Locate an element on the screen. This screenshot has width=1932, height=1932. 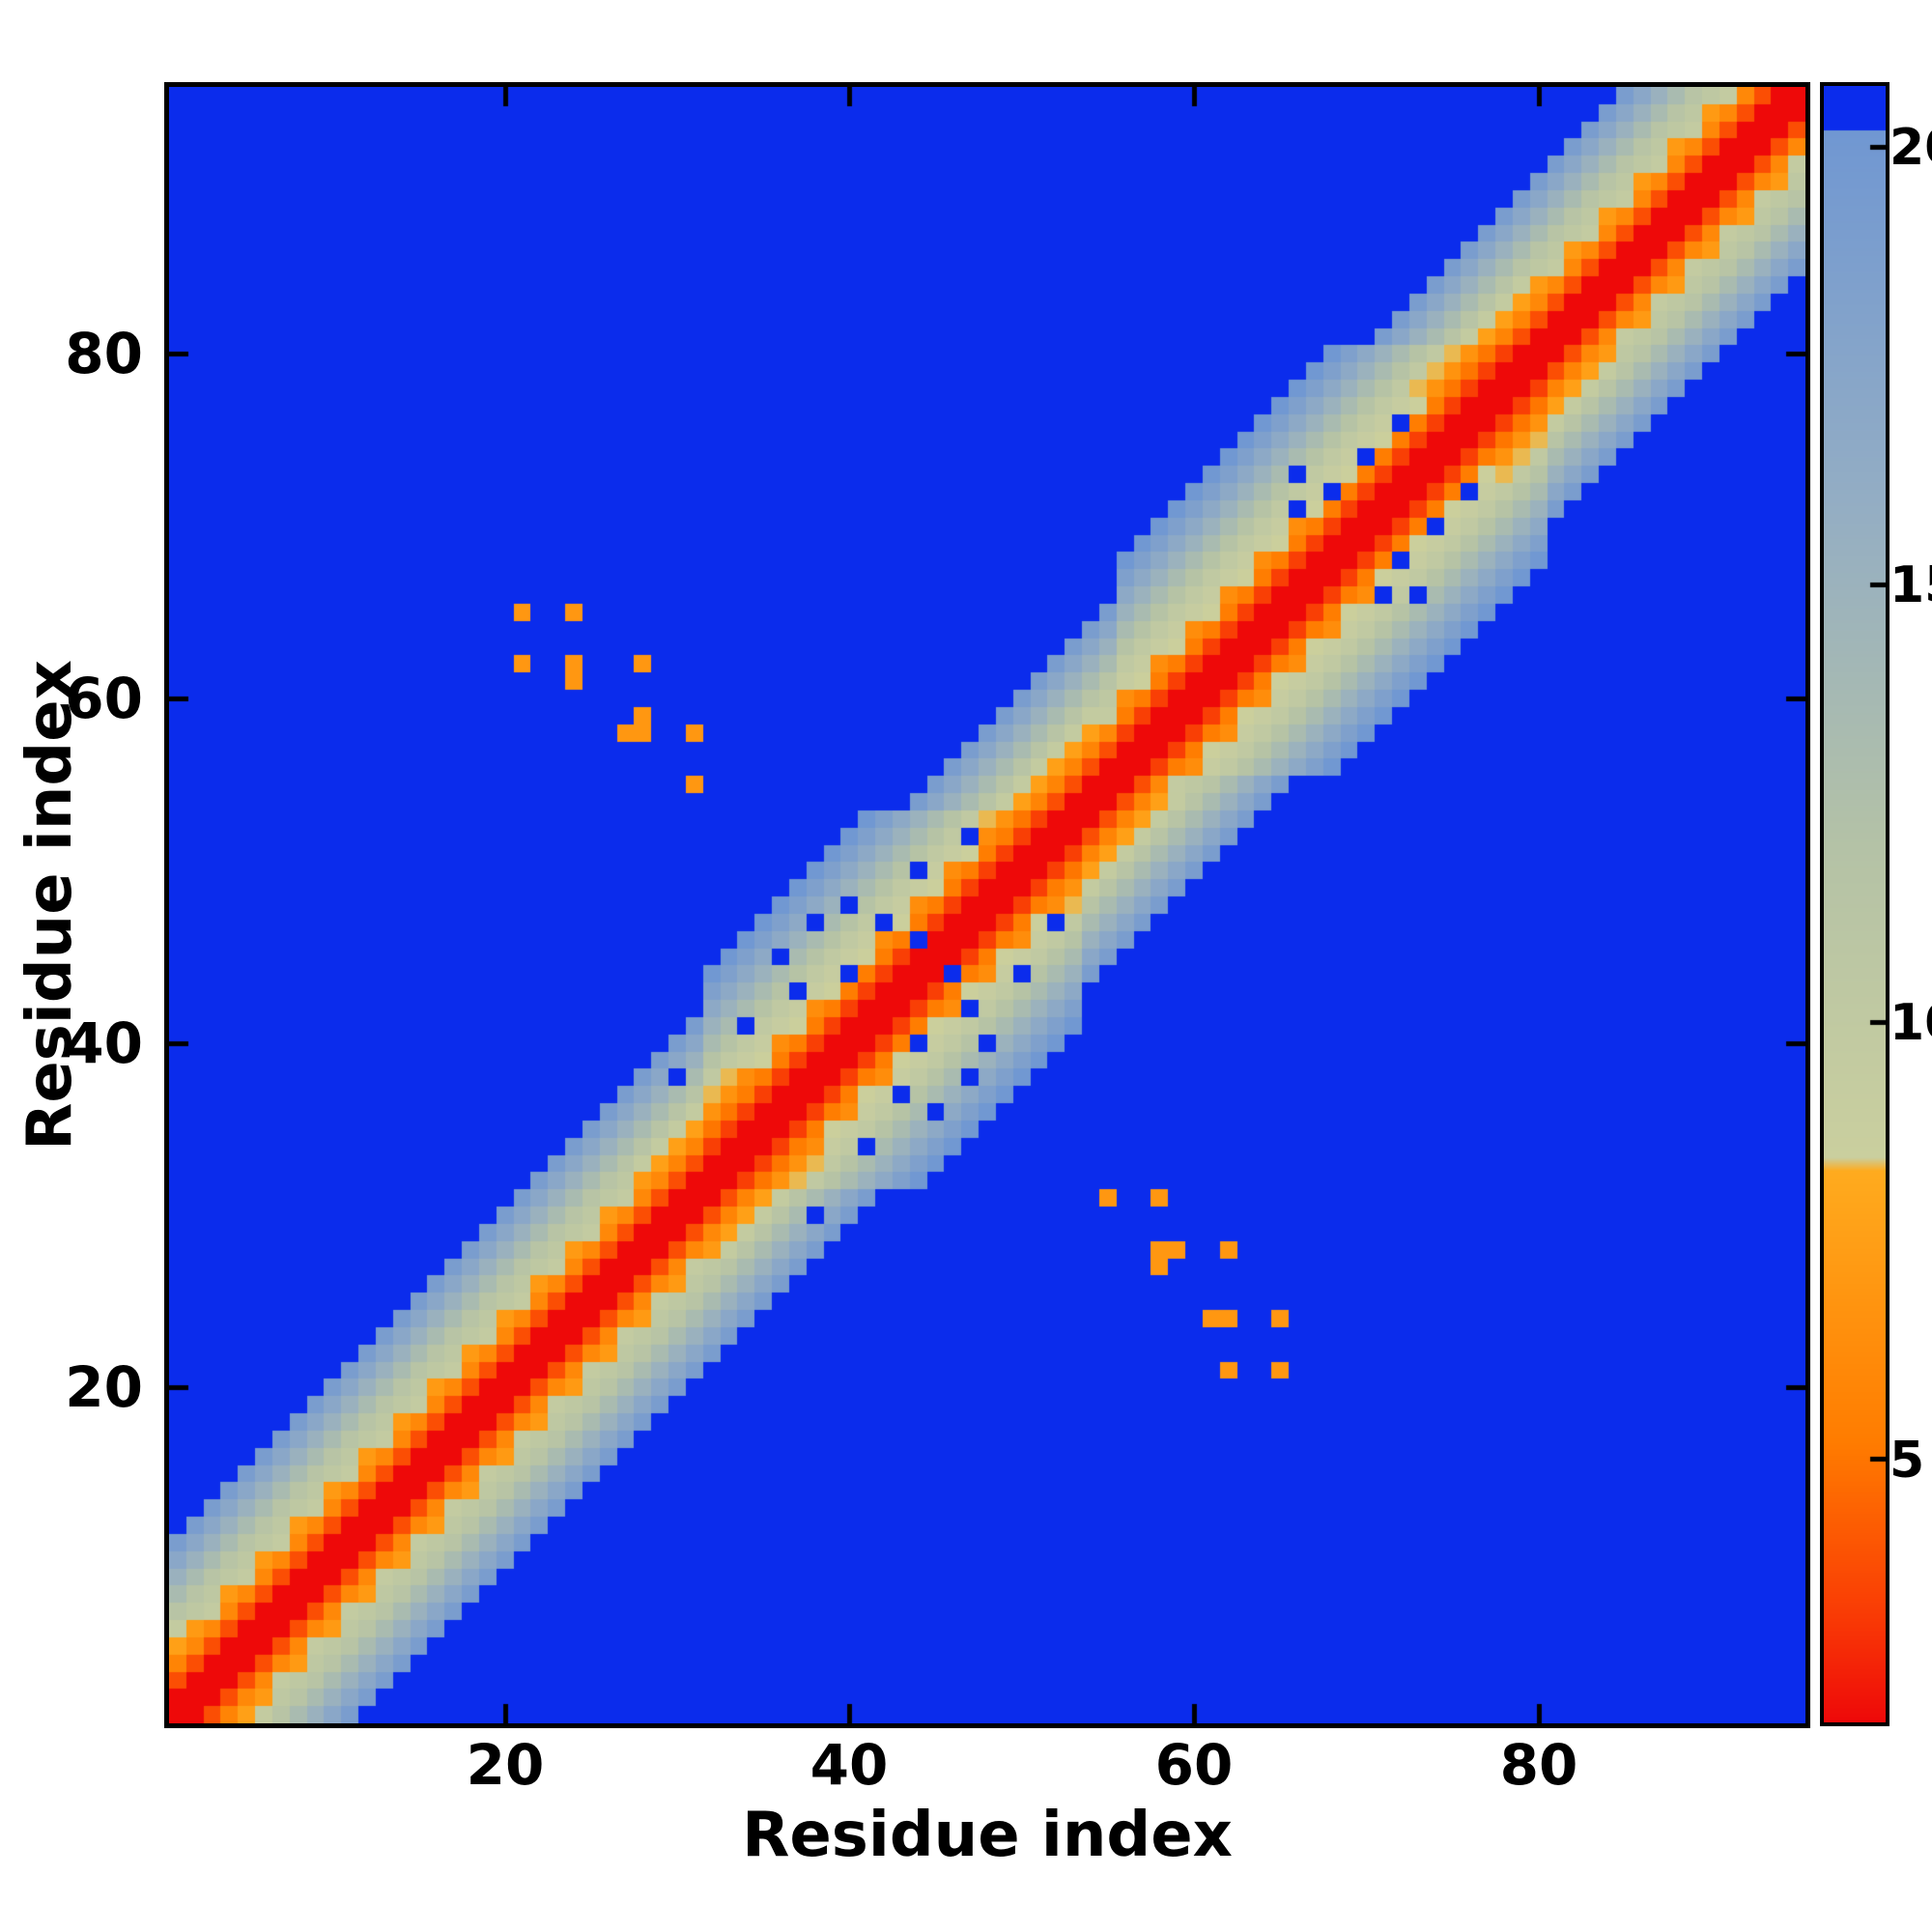
x-tick-label-20: 20 is located at coordinates (505, 1765).